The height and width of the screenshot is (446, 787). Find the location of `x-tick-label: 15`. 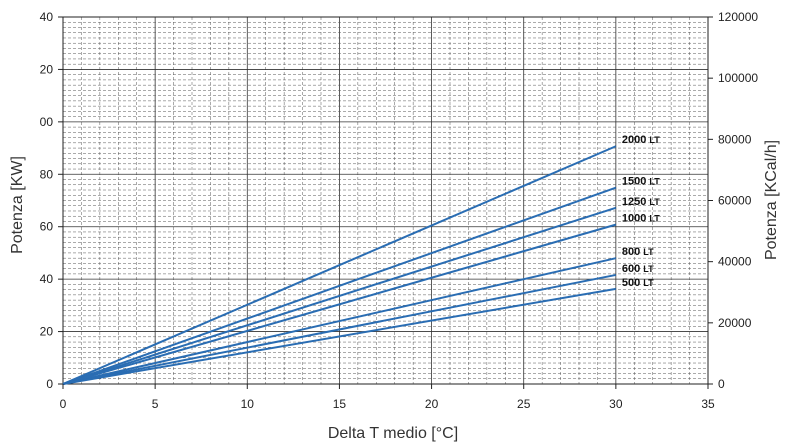

x-tick-label: 15 is located at coordinates (340, 404).